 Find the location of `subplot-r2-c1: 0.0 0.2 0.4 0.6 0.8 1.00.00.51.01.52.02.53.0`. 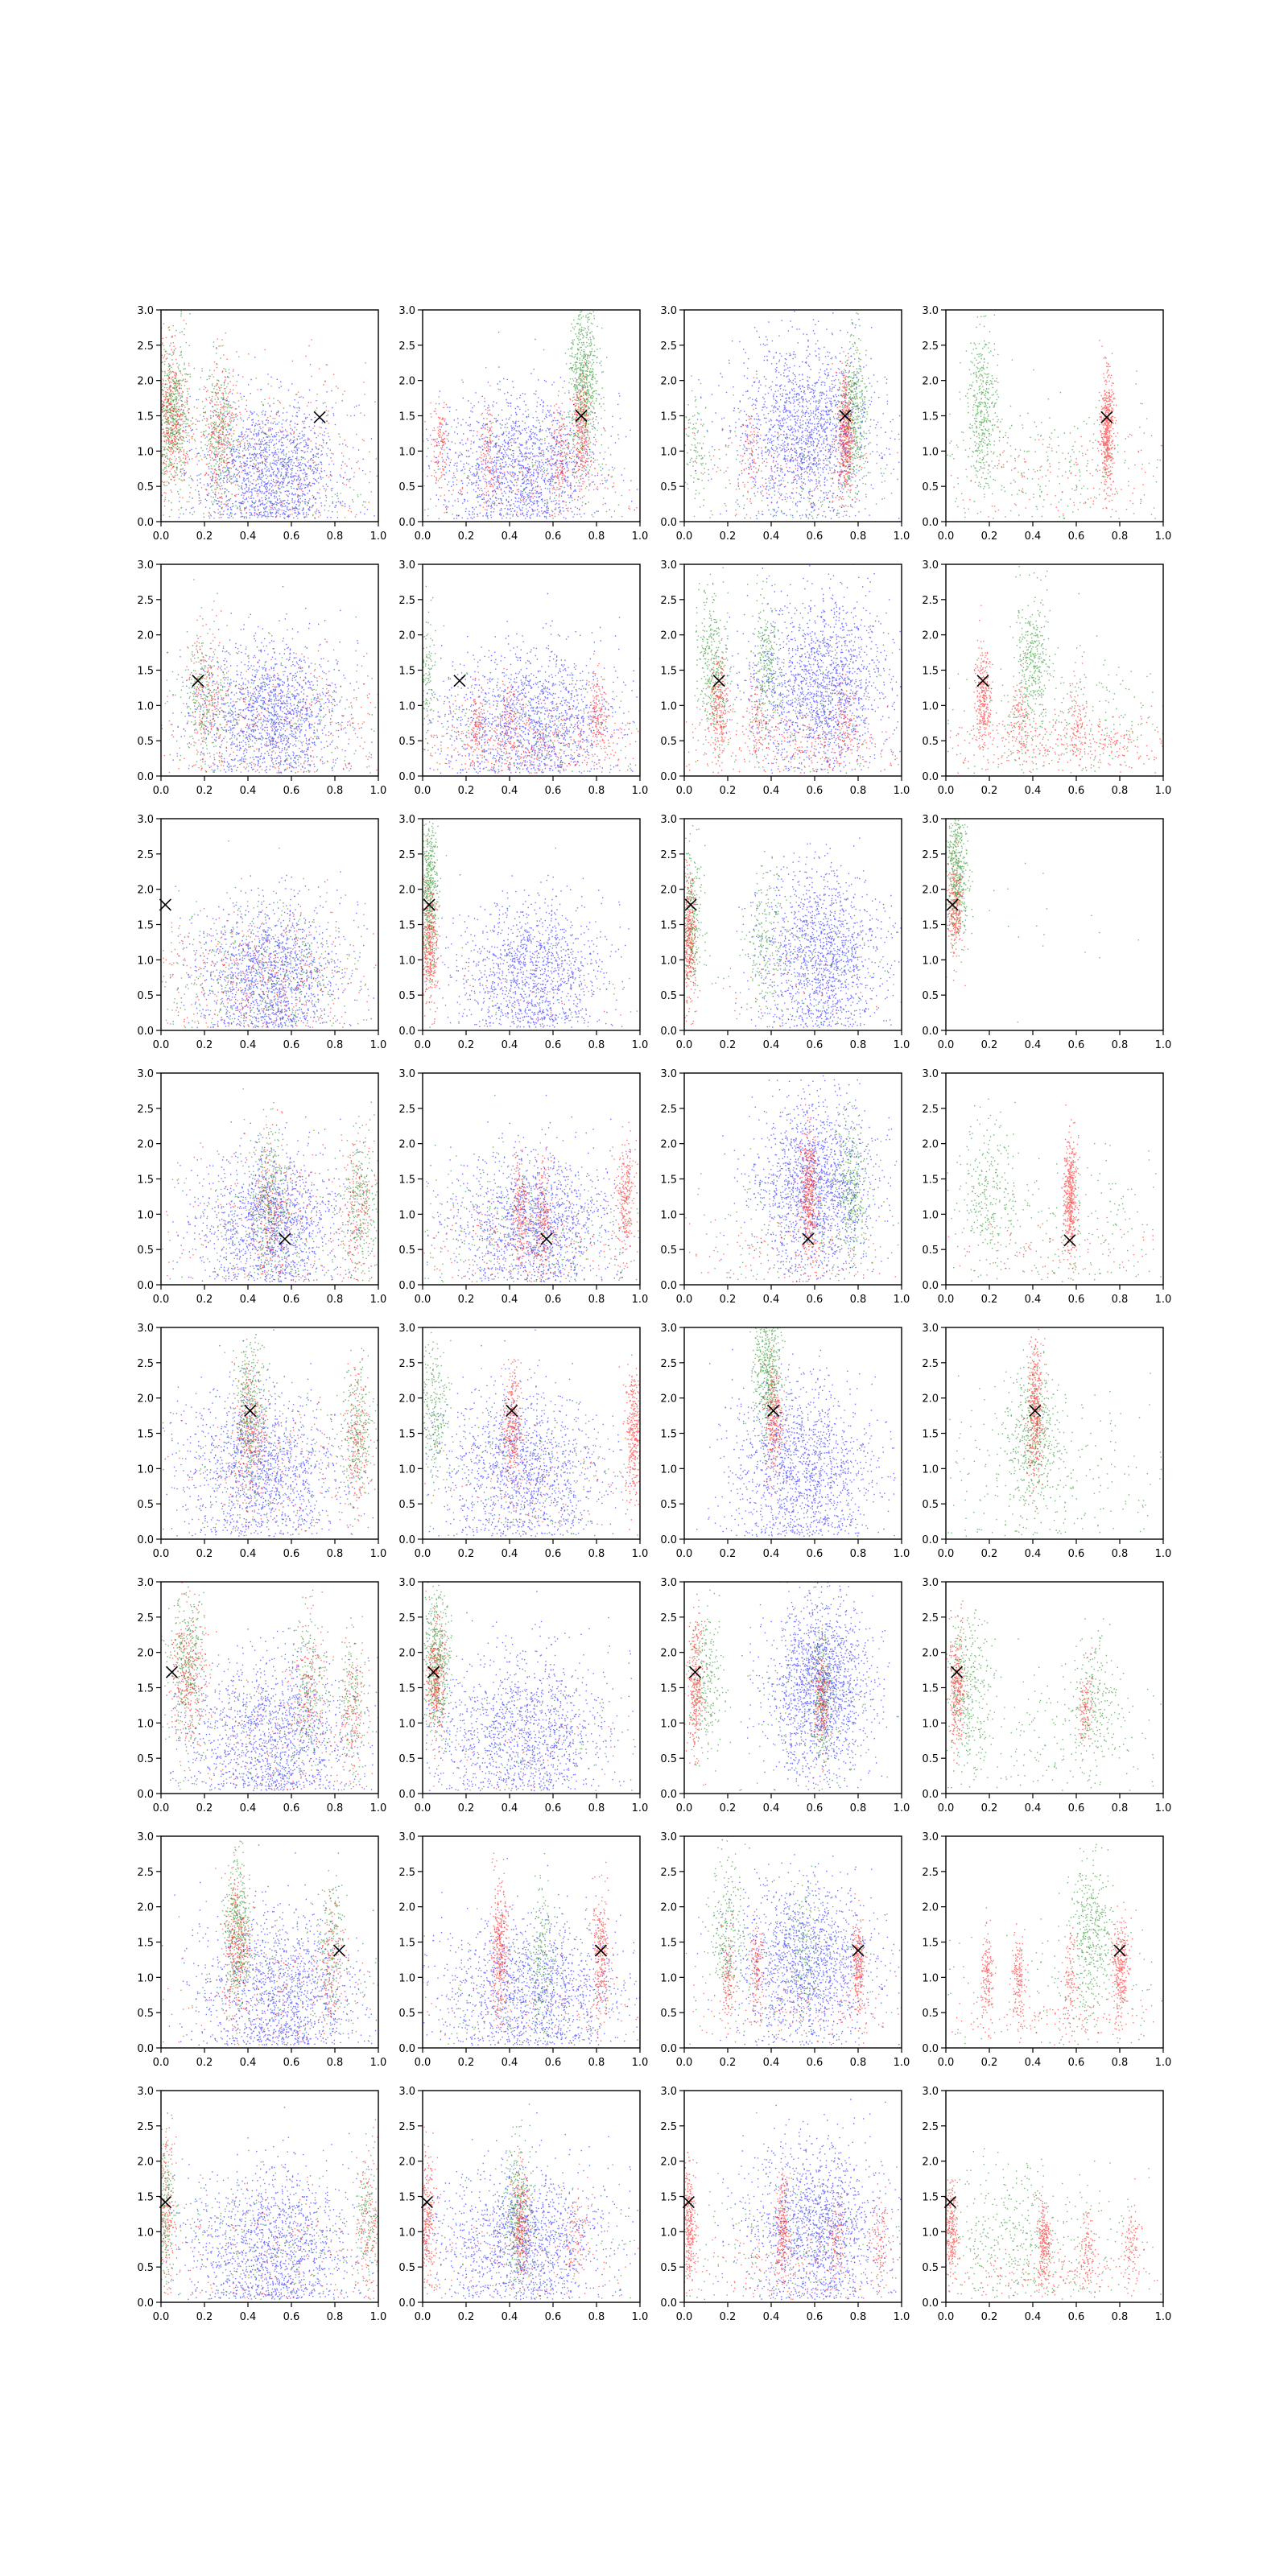

subplot-r2-c1: 0.0 0.2 0.4 0.6 0.8 1.00.00.51.01.52.02.53.0 is located at coordinates (534, 907).